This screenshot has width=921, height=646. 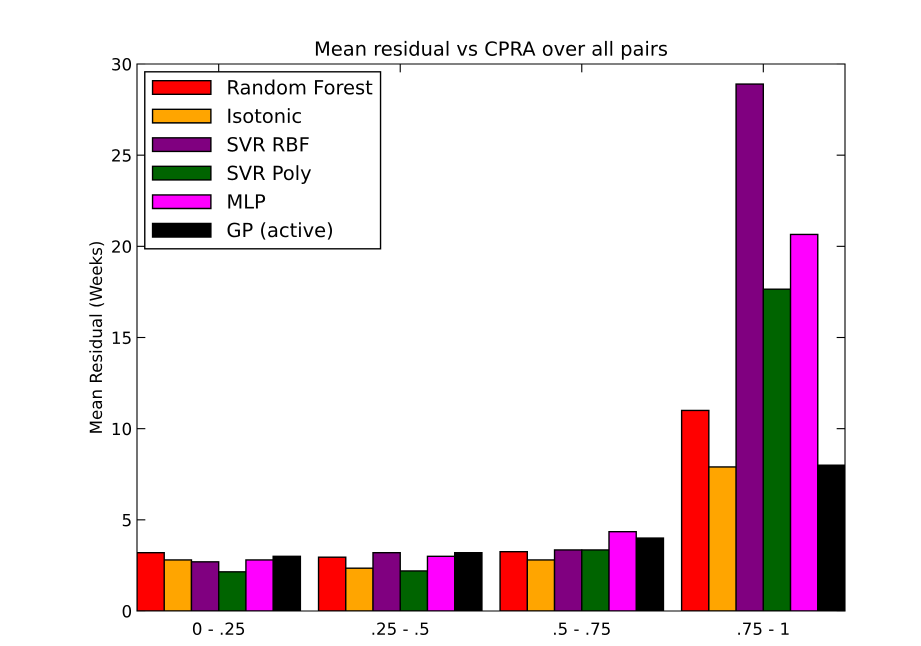 I want to click on legend-label: Isotonic, so click(x=264, y=116).